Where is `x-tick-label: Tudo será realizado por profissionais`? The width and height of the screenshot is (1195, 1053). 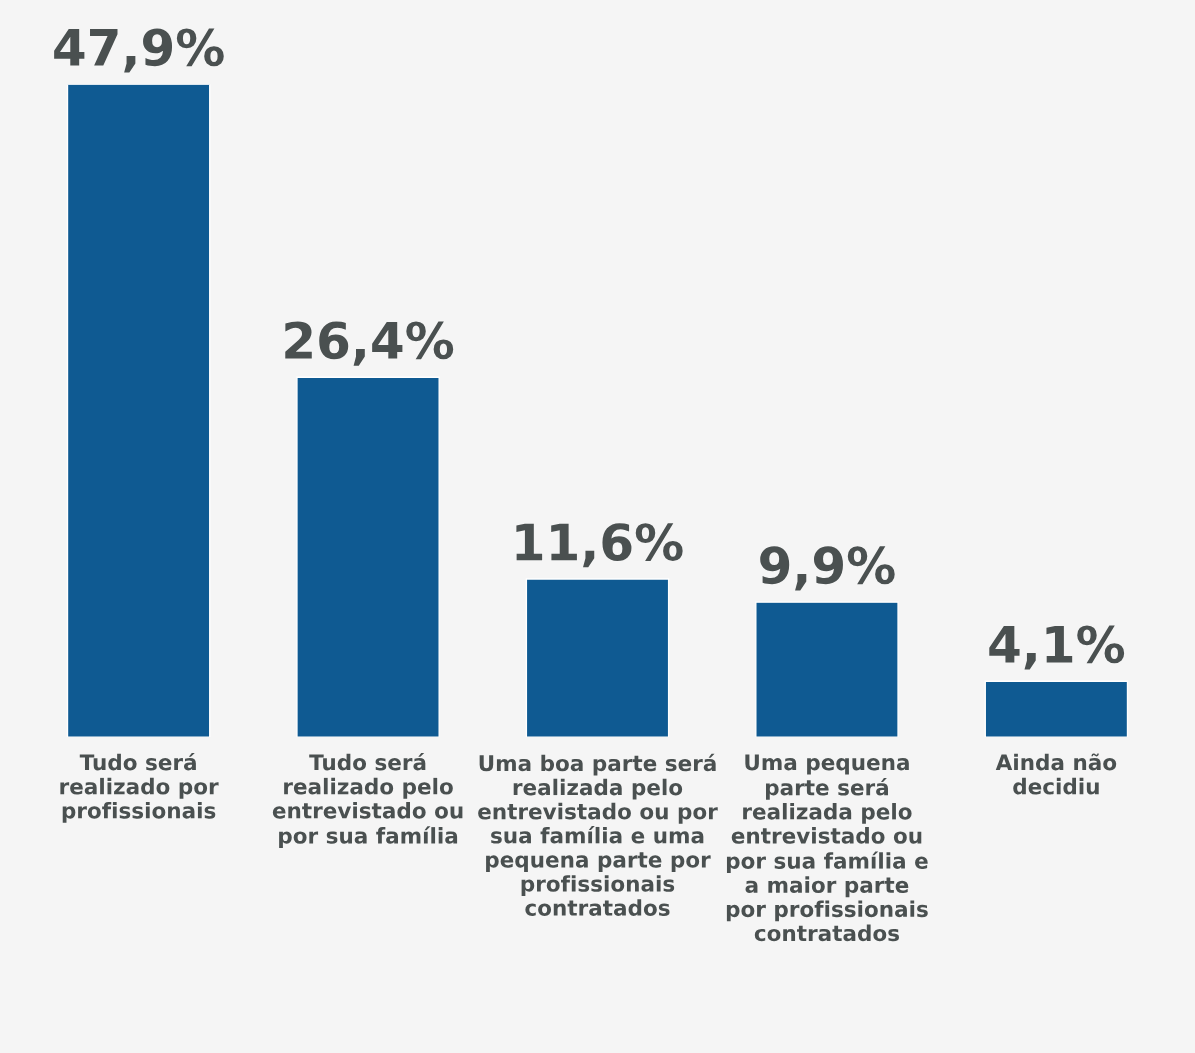
x-tick-label: Tudo será realizado por profissionais is located at coordinates (139, 787).